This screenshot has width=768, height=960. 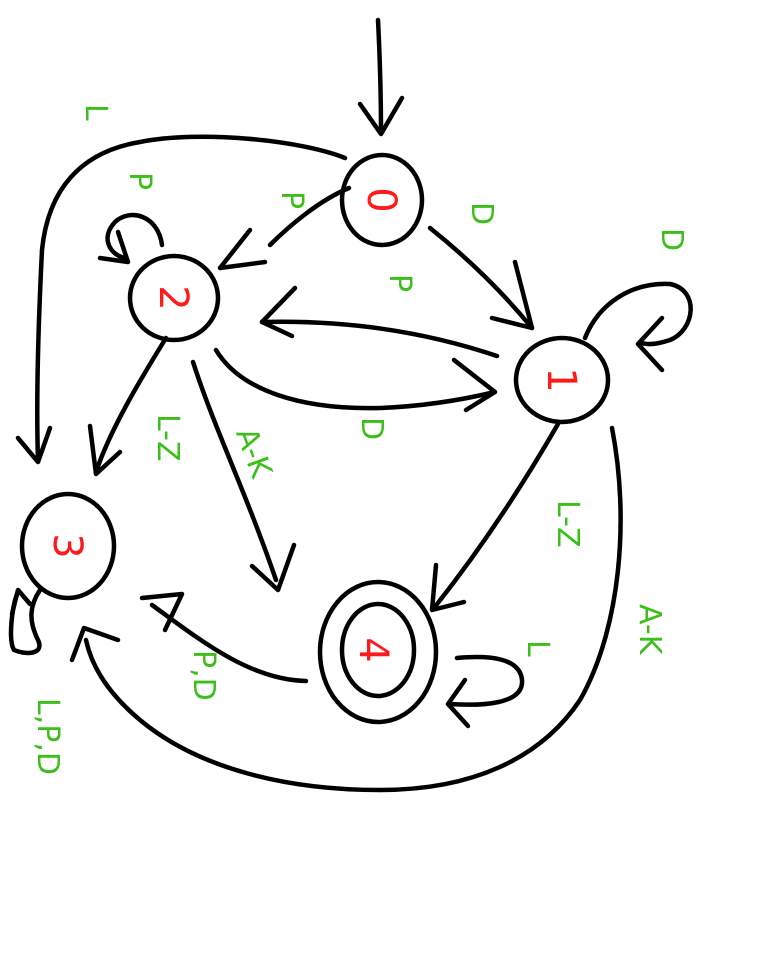 I want to click on state-4-accepting: 4, so click(x=378, y=652).